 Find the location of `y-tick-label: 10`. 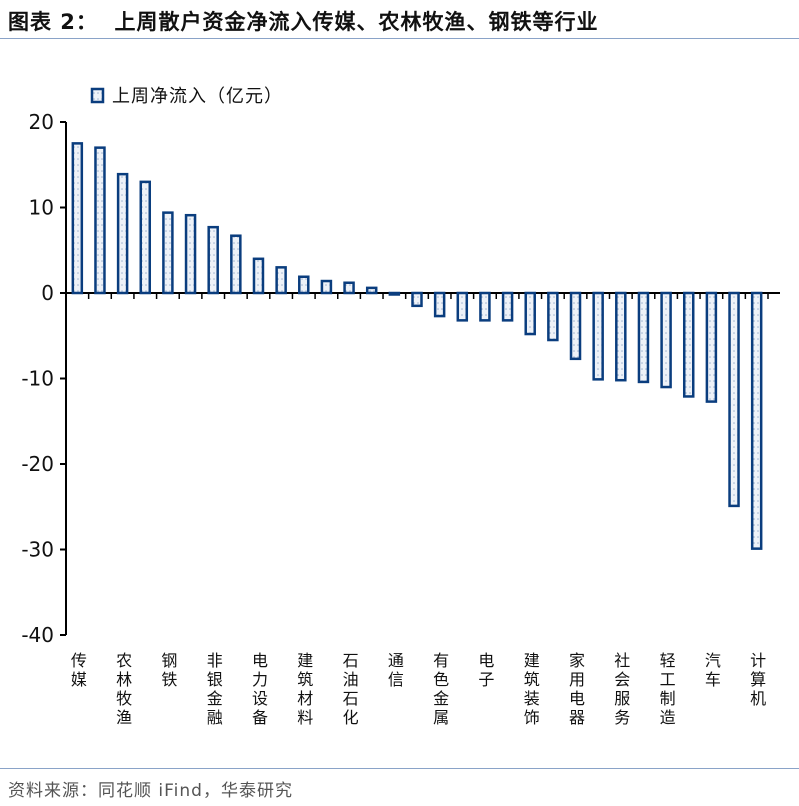

y-tick-label: 10 is located at coordinates (41, 208).